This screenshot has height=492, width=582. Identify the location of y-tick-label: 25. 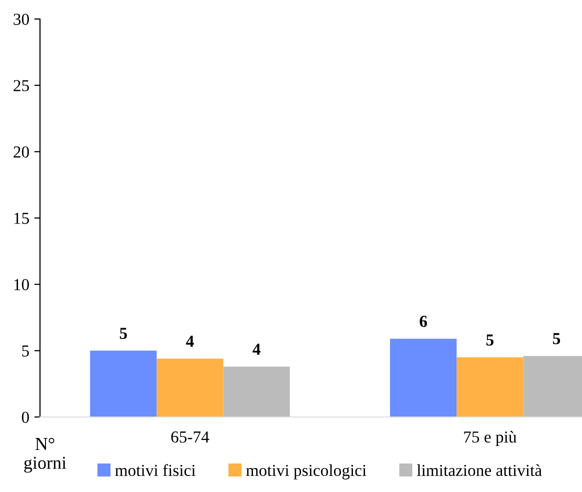
(21, 86).